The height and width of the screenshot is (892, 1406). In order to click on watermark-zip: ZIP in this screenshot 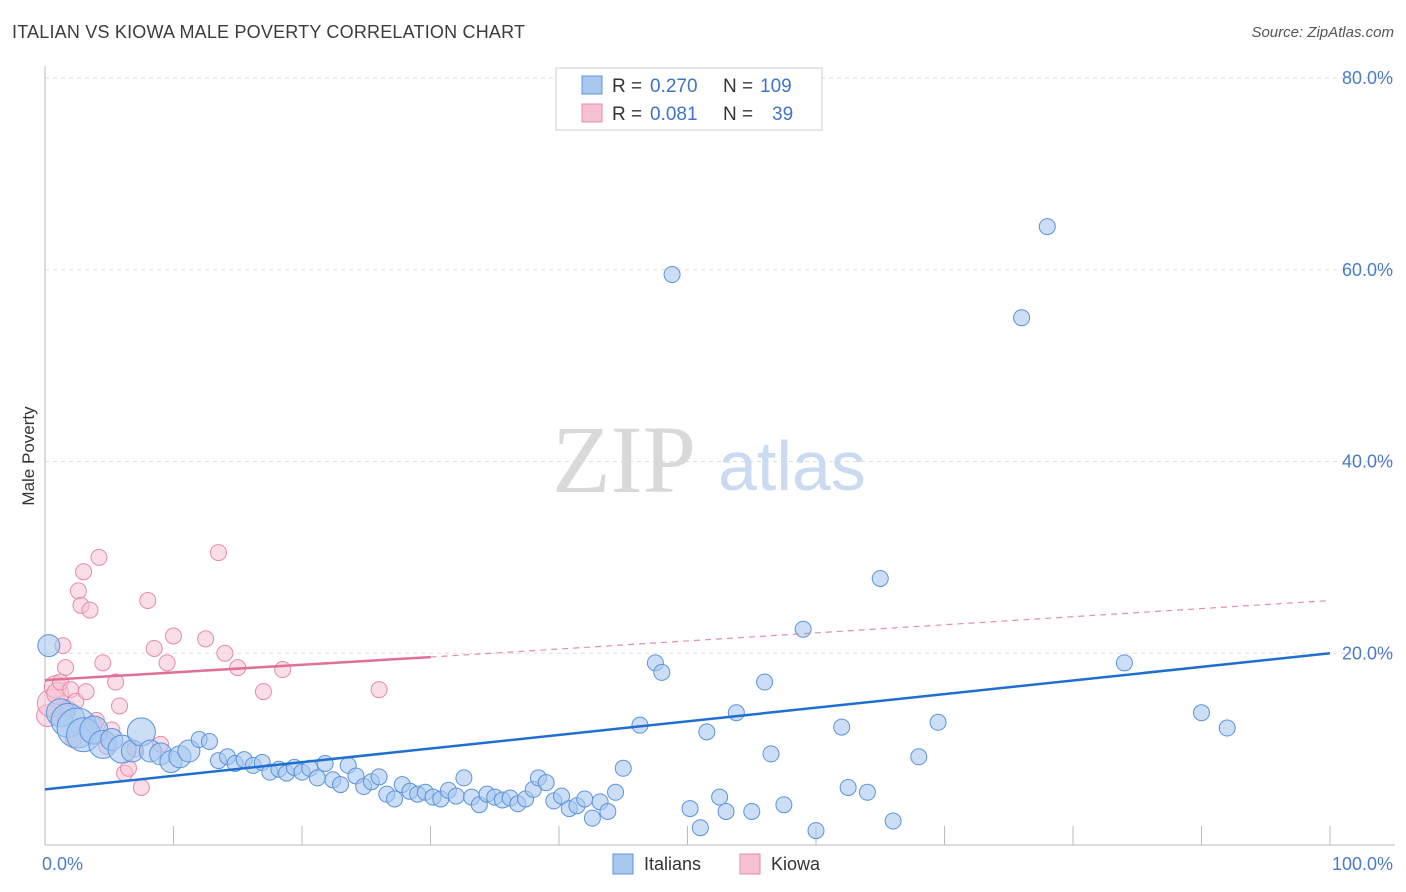, I will do `click(624, 459)`.